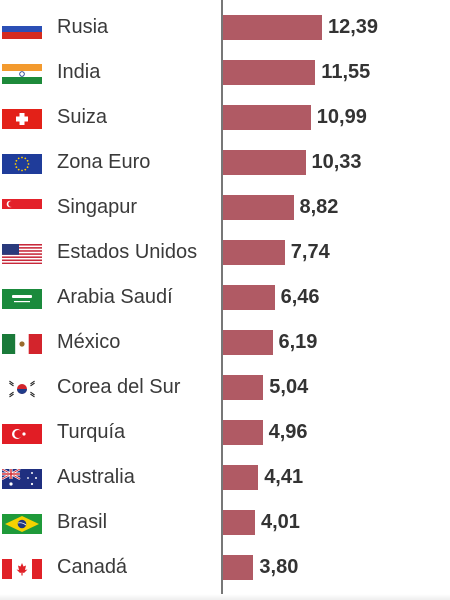  I want to click on russia-flag-icon, so click(22, 29).